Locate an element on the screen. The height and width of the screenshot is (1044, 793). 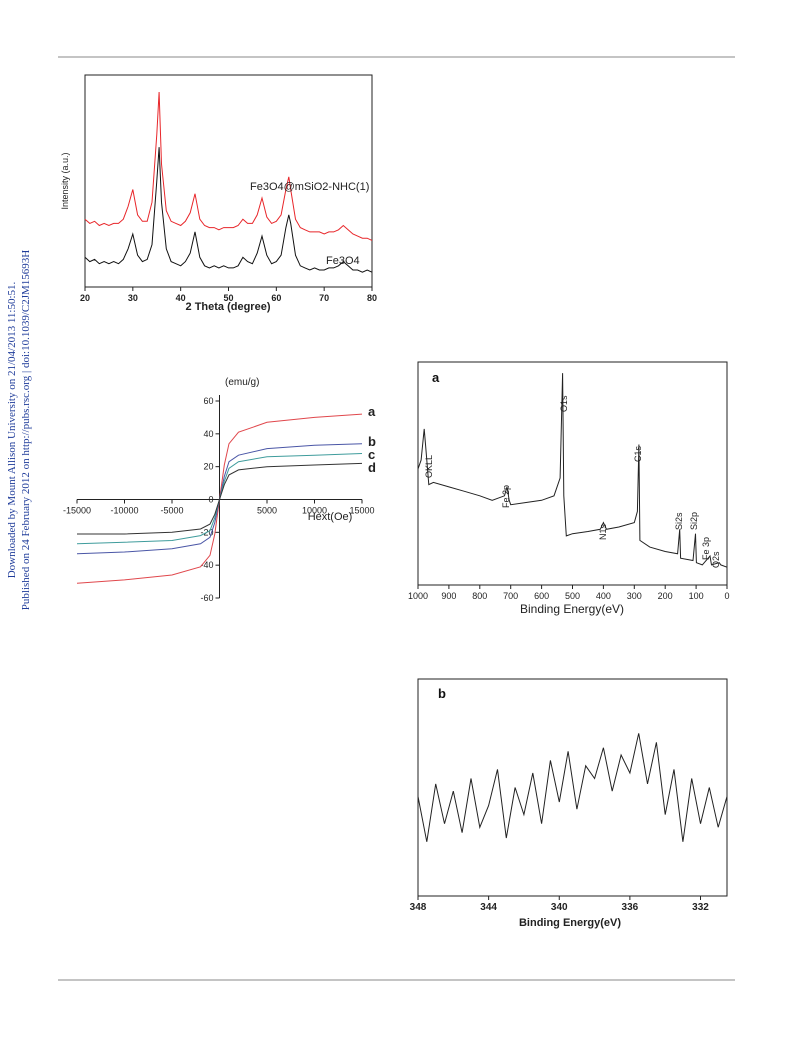
y-tick-label: -40 is located at coordinates (206, 565).